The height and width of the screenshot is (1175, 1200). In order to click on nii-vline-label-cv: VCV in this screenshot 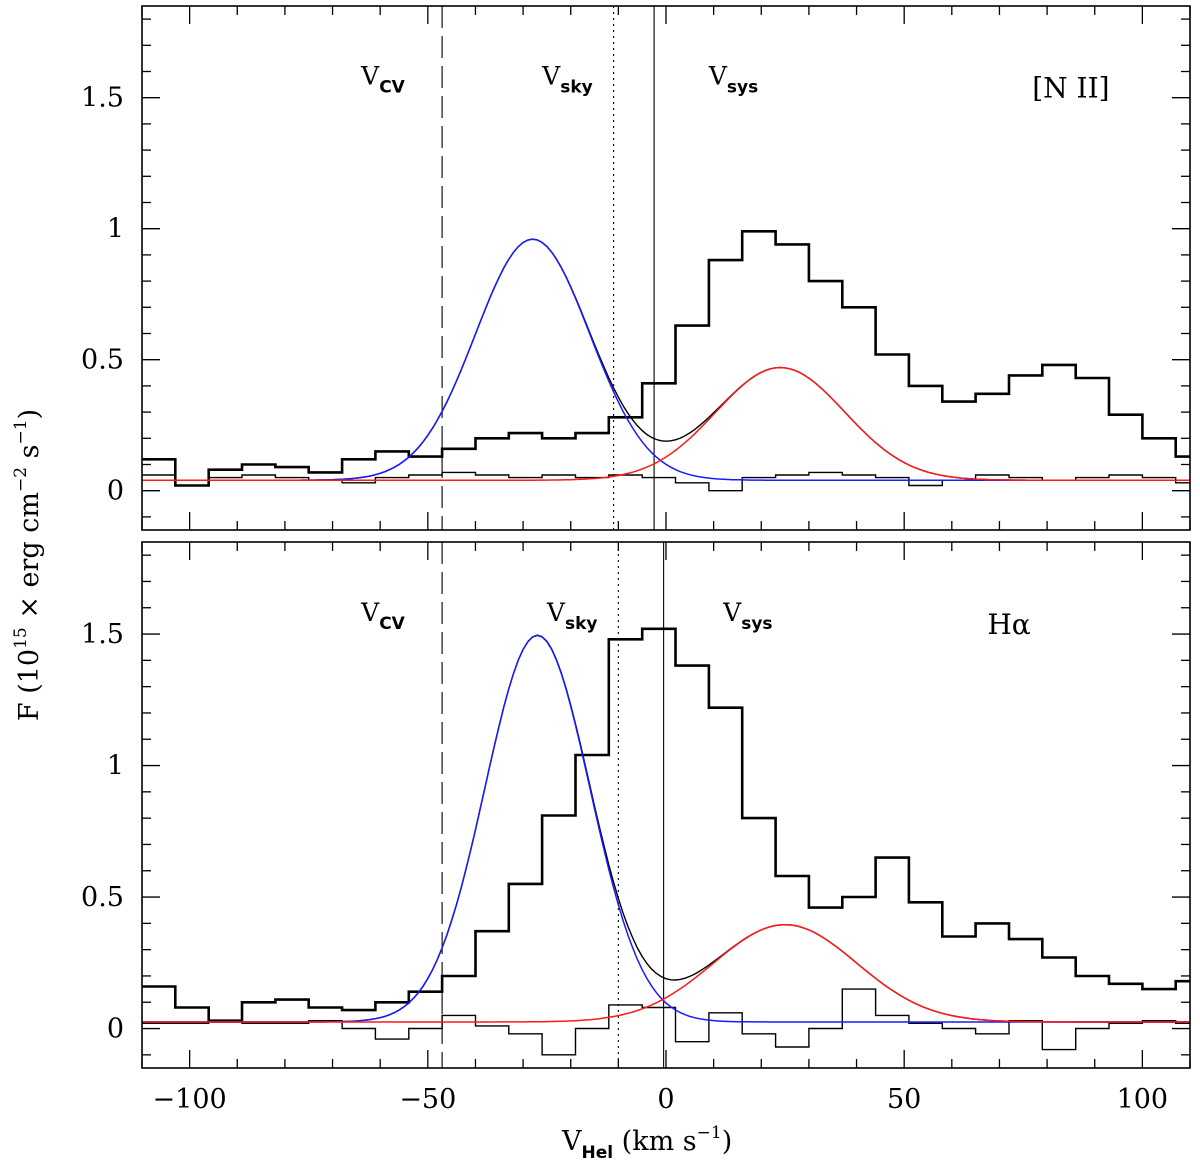, I will do `click(383, 80)`.